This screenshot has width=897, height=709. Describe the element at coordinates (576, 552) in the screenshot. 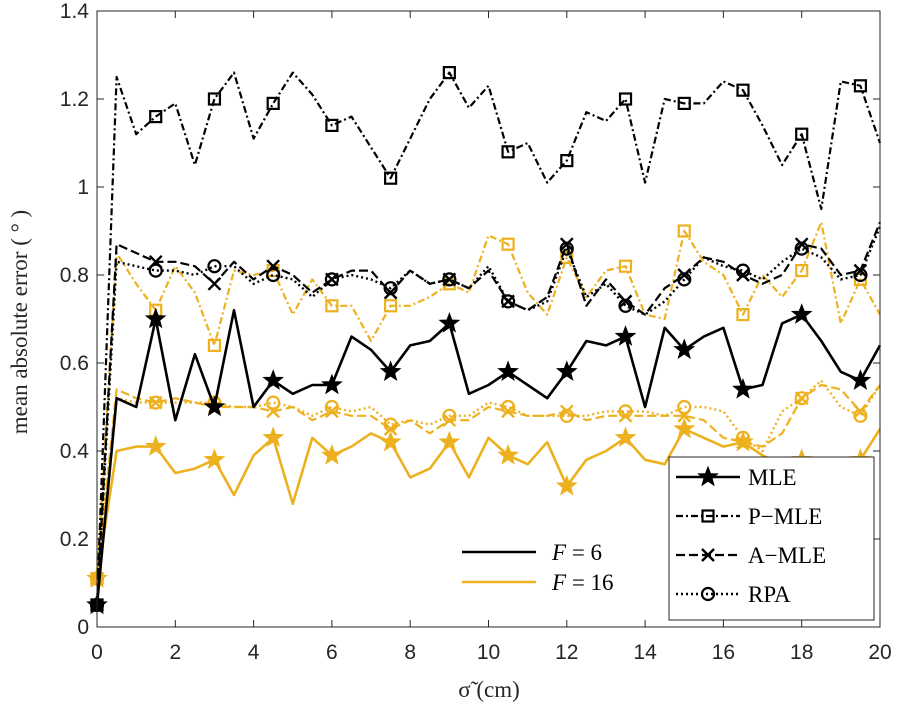

I see `legend-f-label: F = 6` at that location.